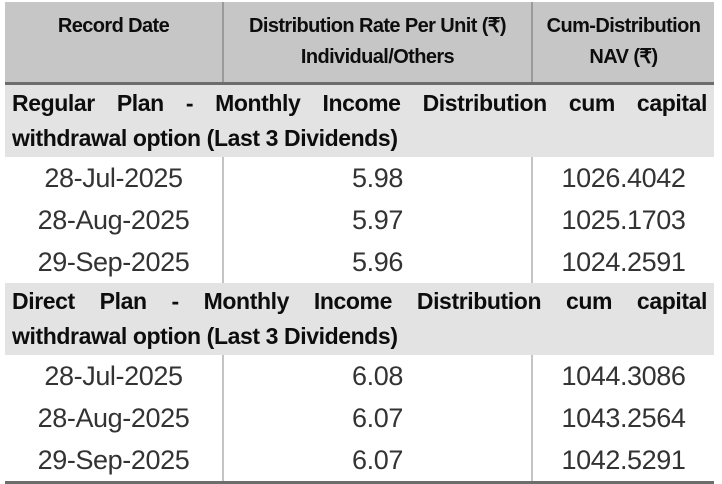 Image resolution: width=722 pixels, height=484 pixels. I want to click on nav-cell: 1024.2591, so click(623, 262).